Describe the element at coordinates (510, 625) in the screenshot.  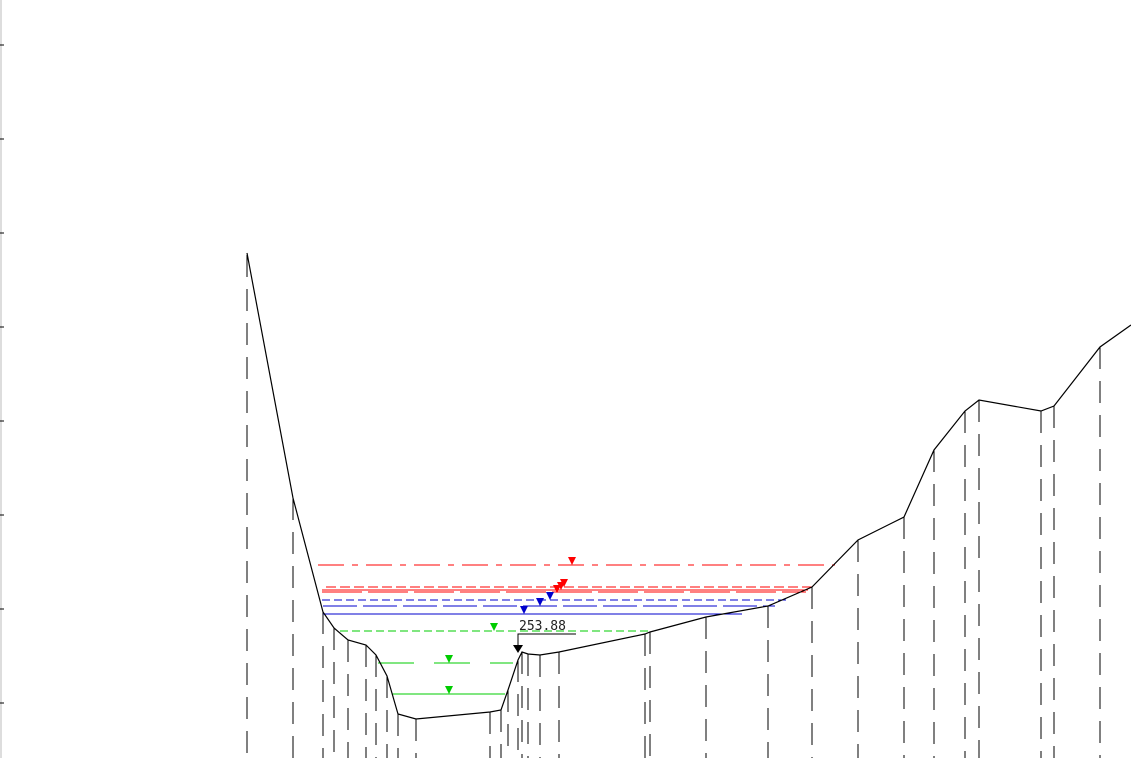
I see `level-markers` at that location.